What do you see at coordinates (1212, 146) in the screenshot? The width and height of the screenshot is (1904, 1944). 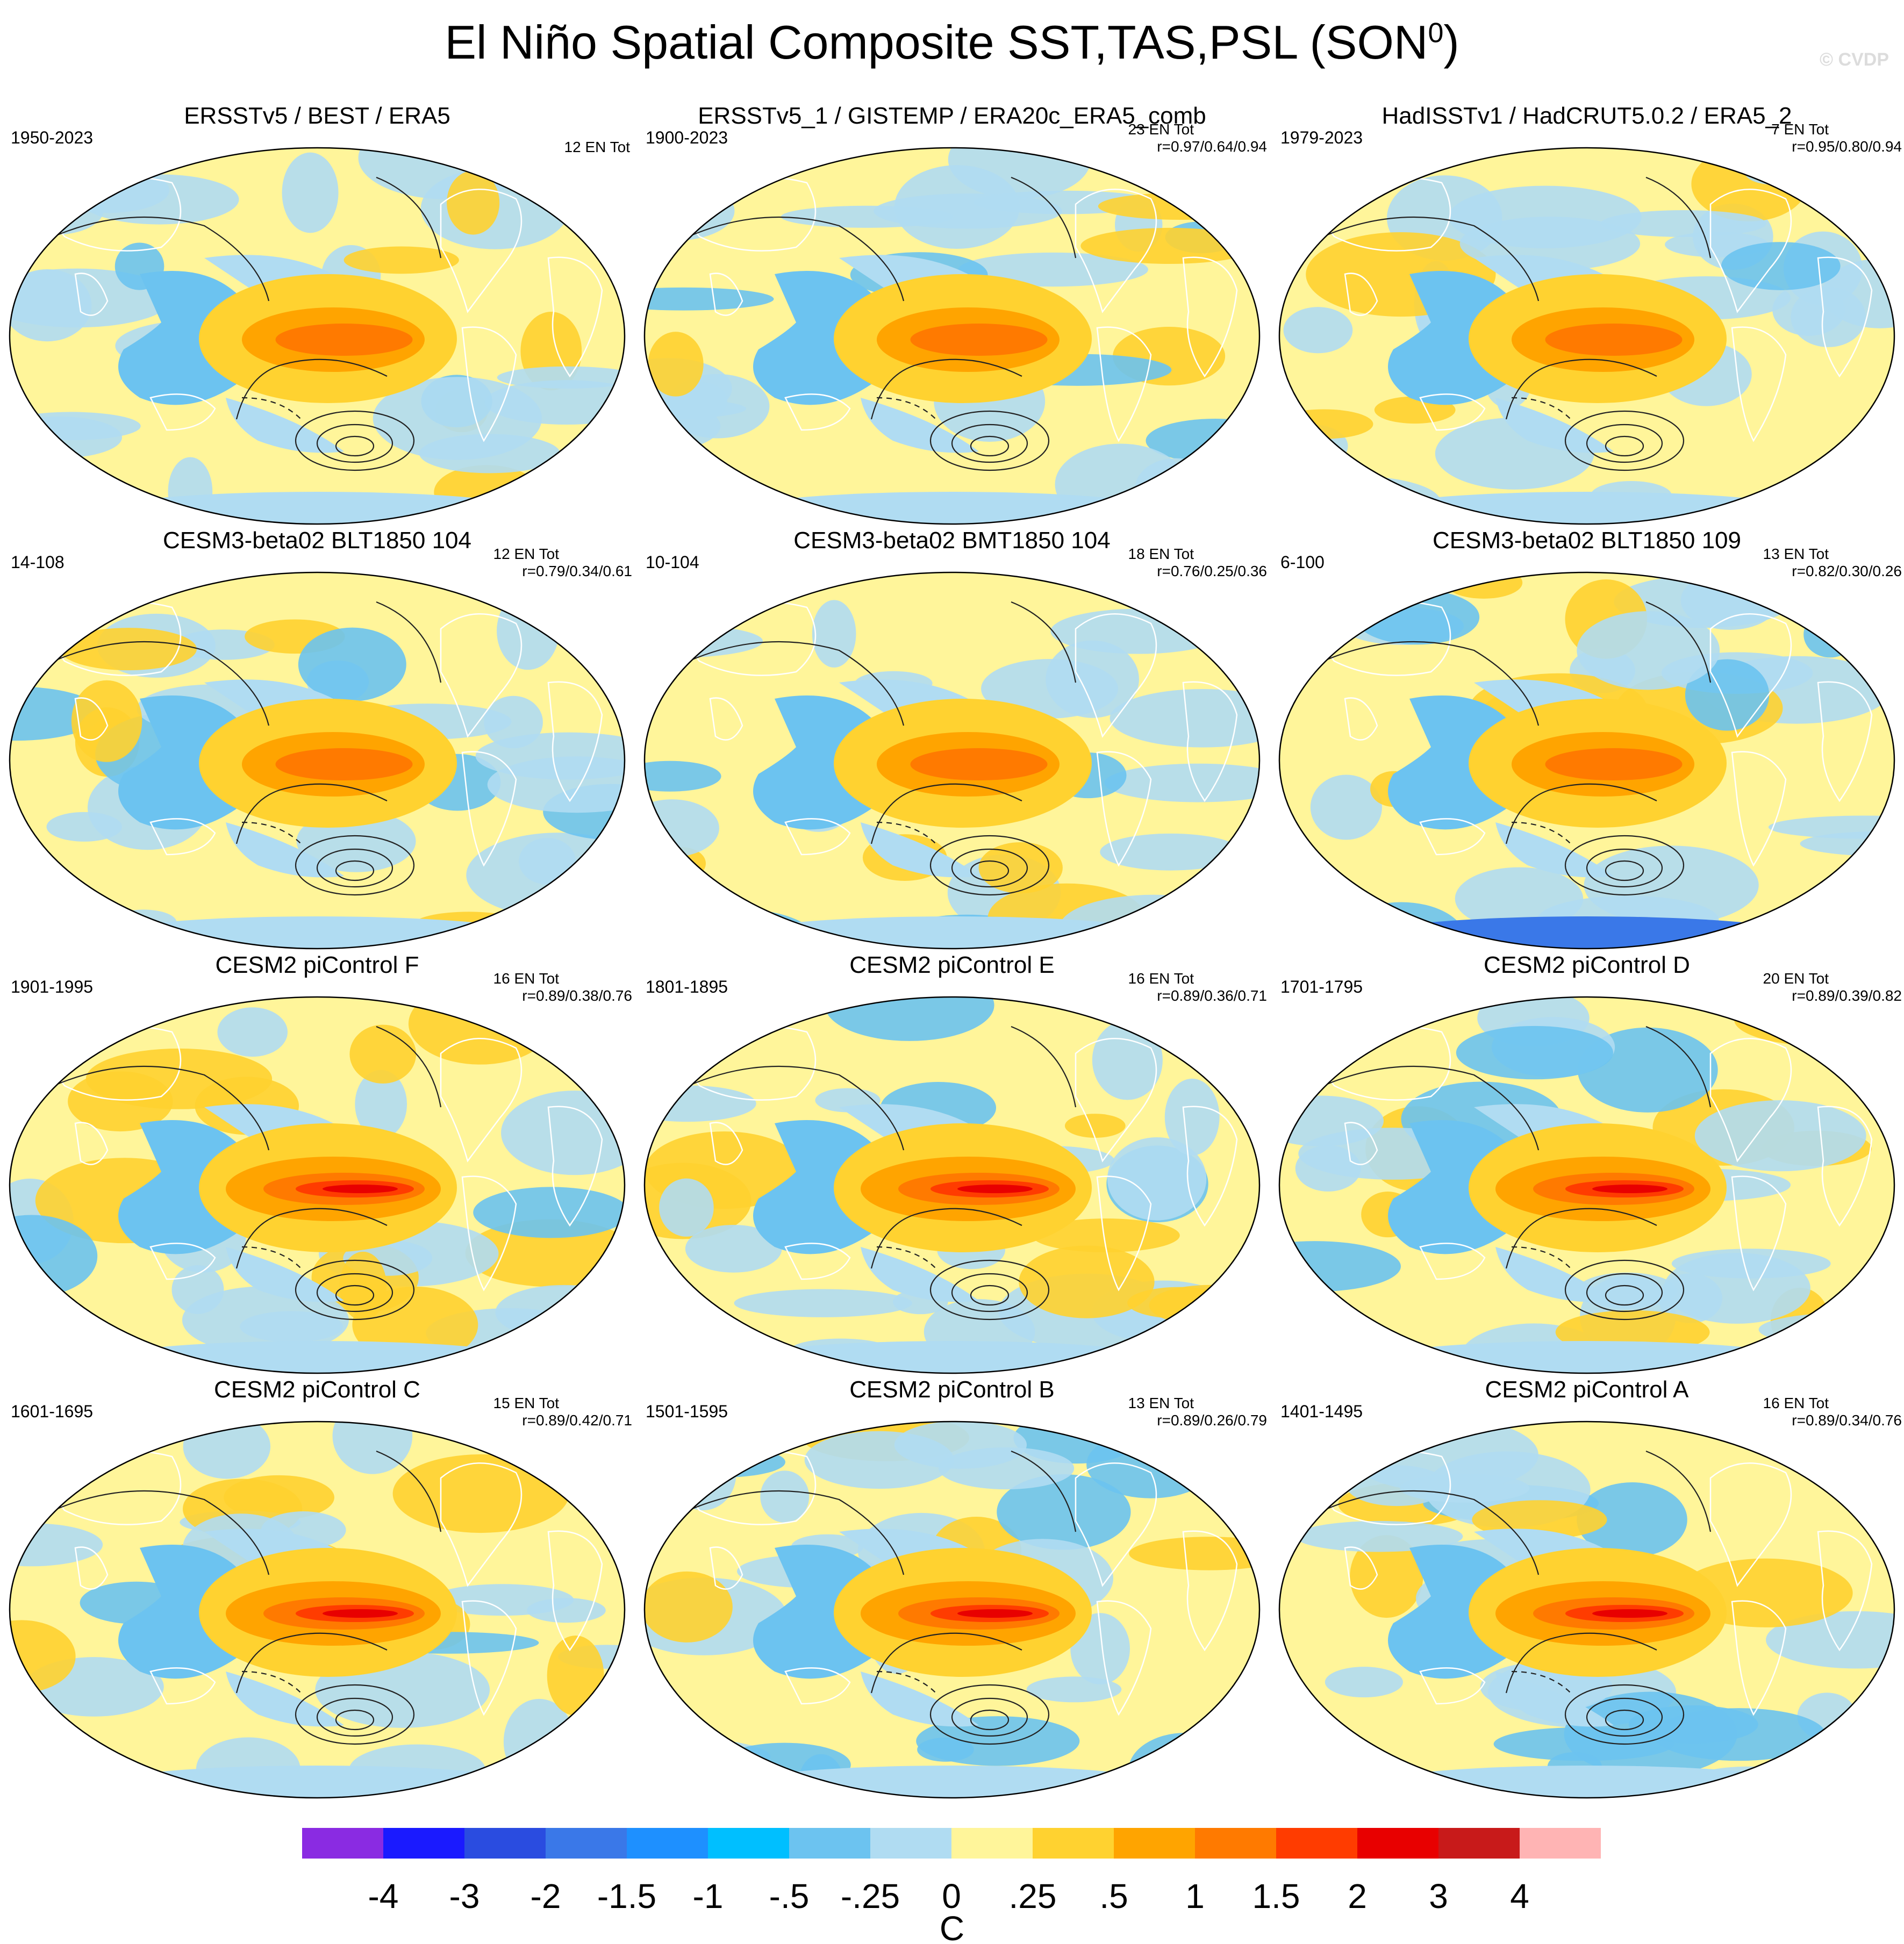 I see `panel-pattern-correlation: r=0.97/0.64/0.94` at bounding box center [1212, 146].